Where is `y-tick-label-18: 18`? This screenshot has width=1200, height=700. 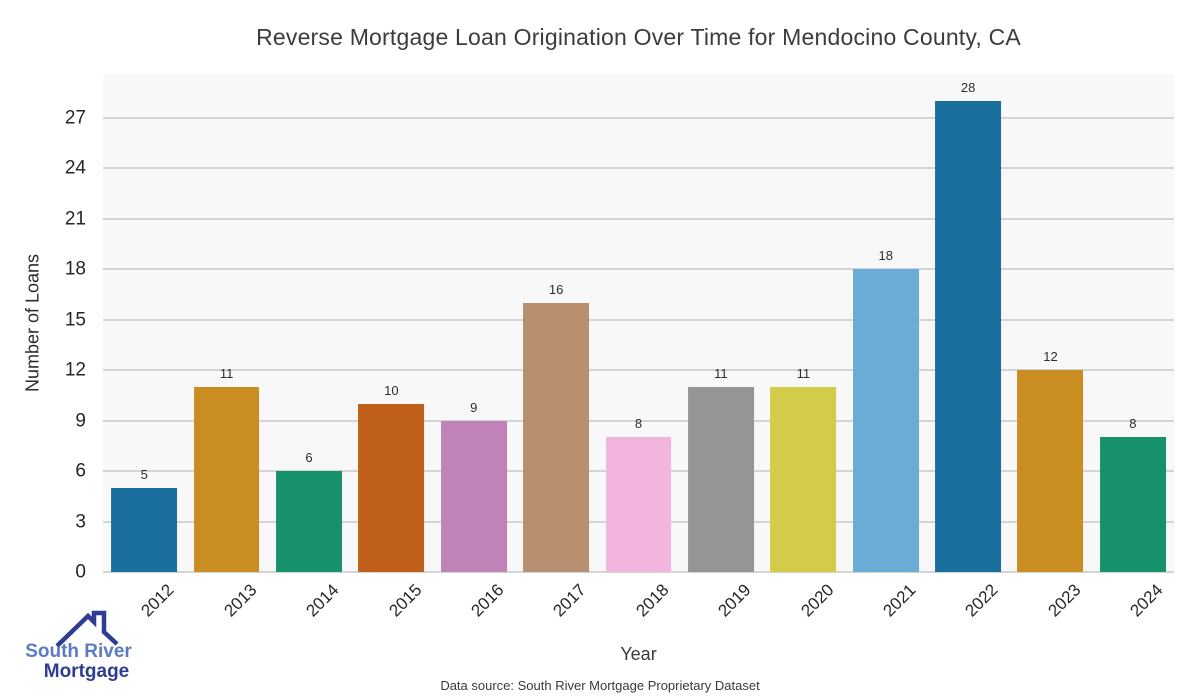 y-tick-label-18: 18 is located at coordinates (75, 269).